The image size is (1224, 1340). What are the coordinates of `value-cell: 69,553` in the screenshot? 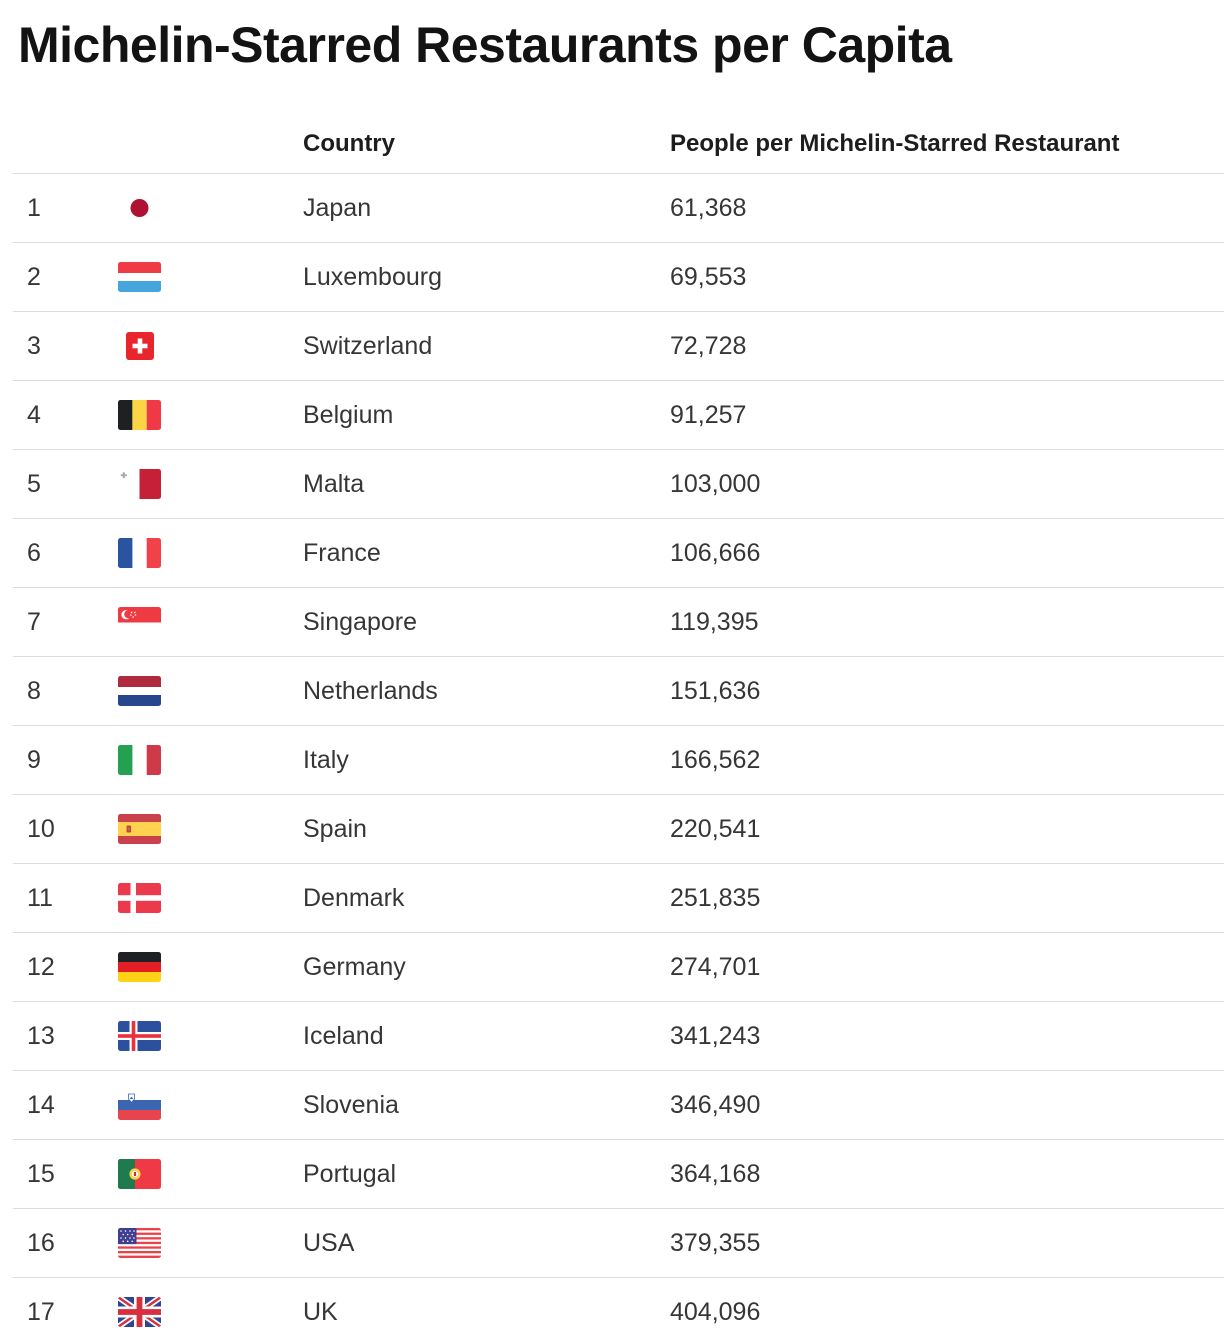 It's located at (708, 276).